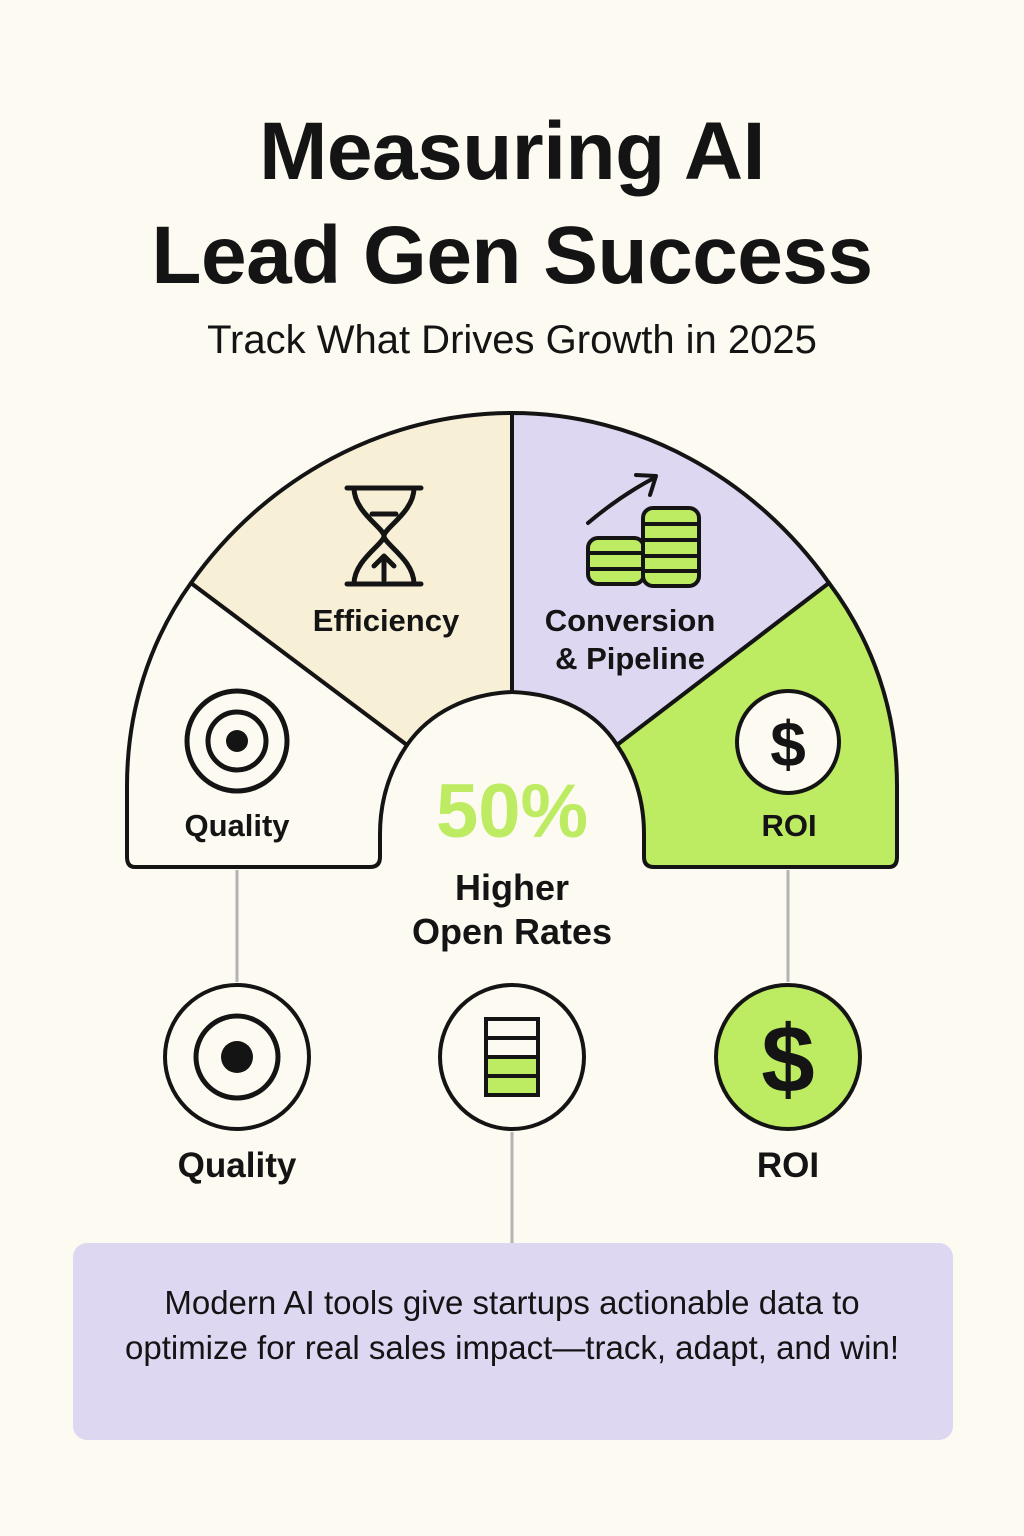 The height and width of the screenshot is (1536, 1024). Describe the element at coordinates (384, 536) in the screenshot. I see `hourglass-icon` at that location.